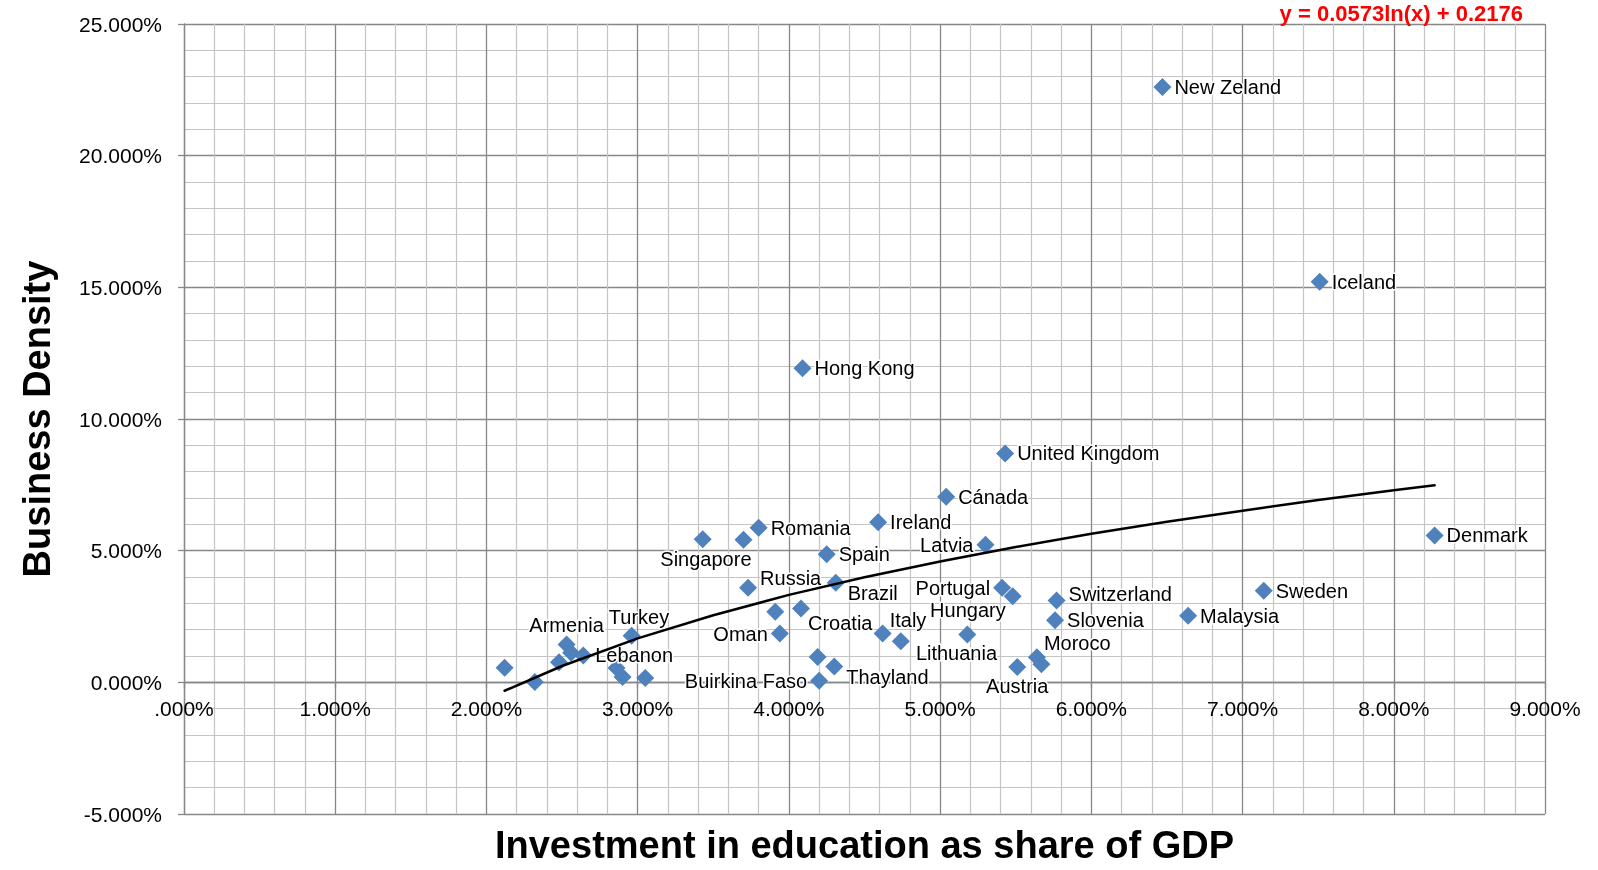 The width and height of the screenshot is (1598, 870). Describe the element at coordinates (811, 527) in the screenshot. I see `data-label: Romania` at that location.